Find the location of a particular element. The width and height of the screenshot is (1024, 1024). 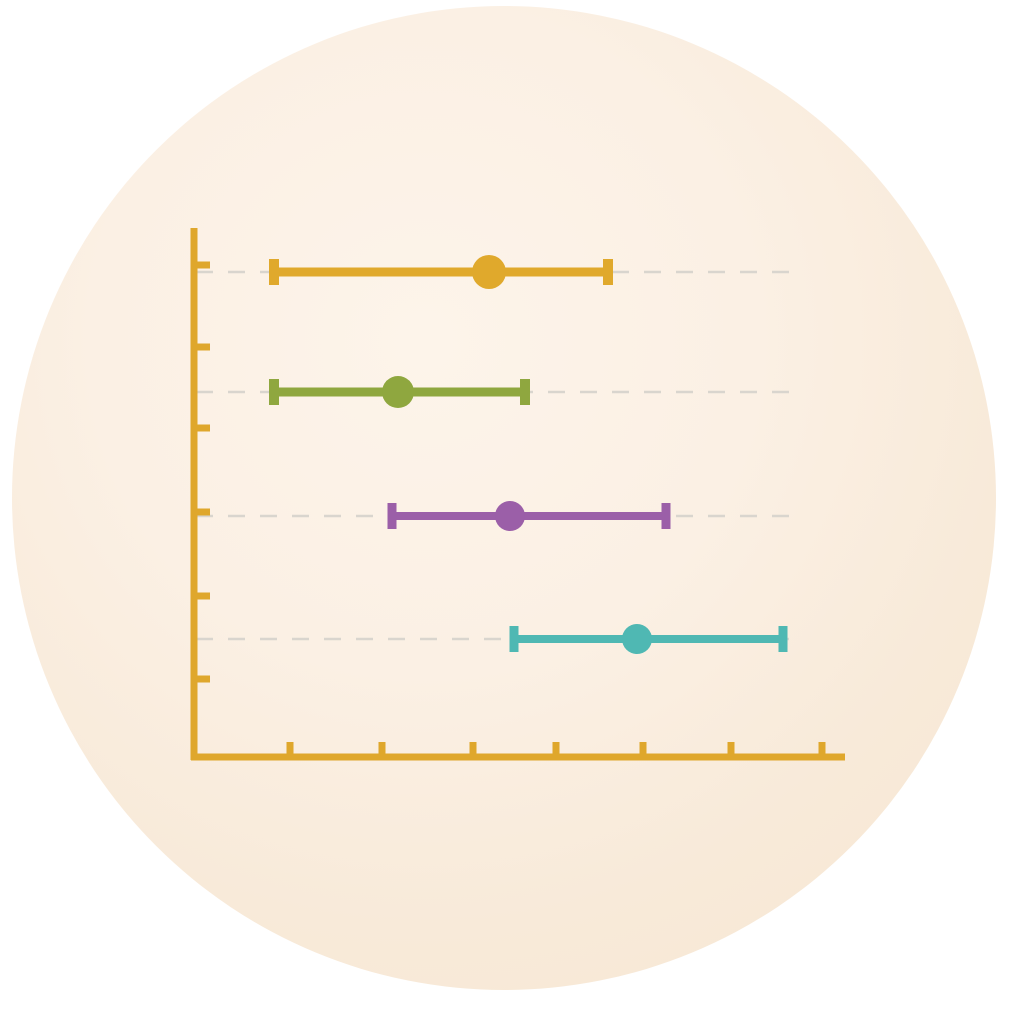

errorbar-series-b is located at coordinates (399, 392).